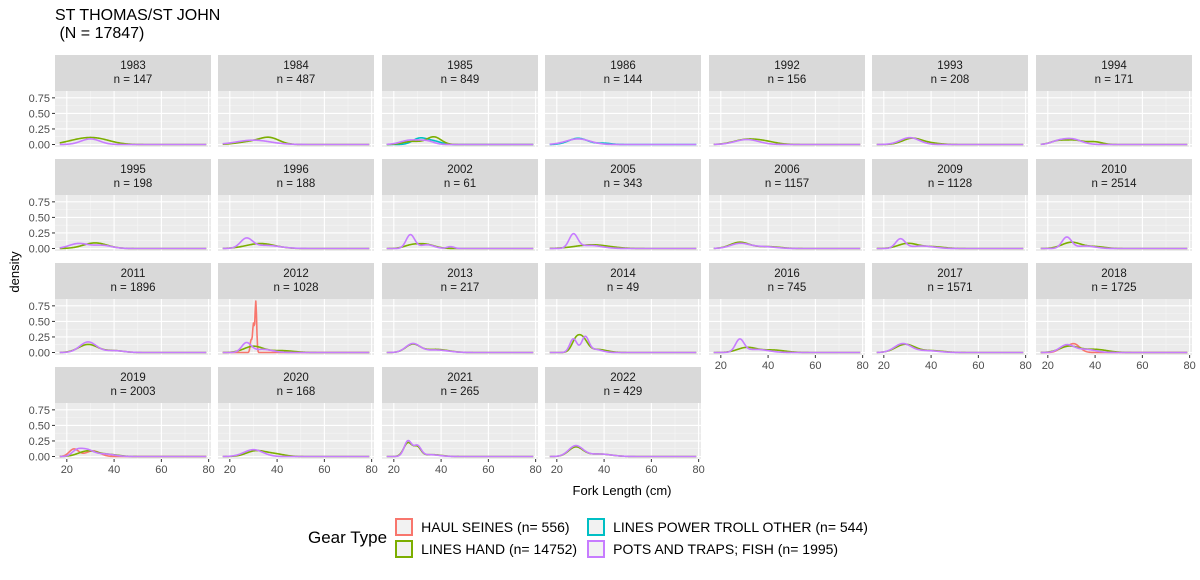 Image resolution: width=1200 pixels, height=580 pixels. I want to click on facet-year-label: 1995, so click(133, 170).